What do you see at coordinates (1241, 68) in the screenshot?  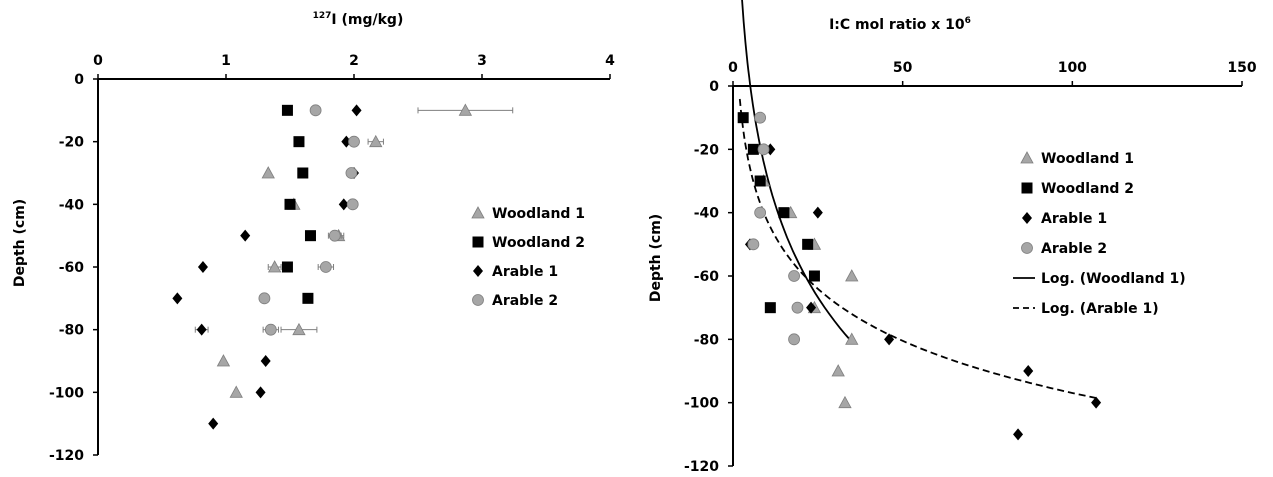 I see `x-tick-label: 150` at bounding box center [1241, 68].